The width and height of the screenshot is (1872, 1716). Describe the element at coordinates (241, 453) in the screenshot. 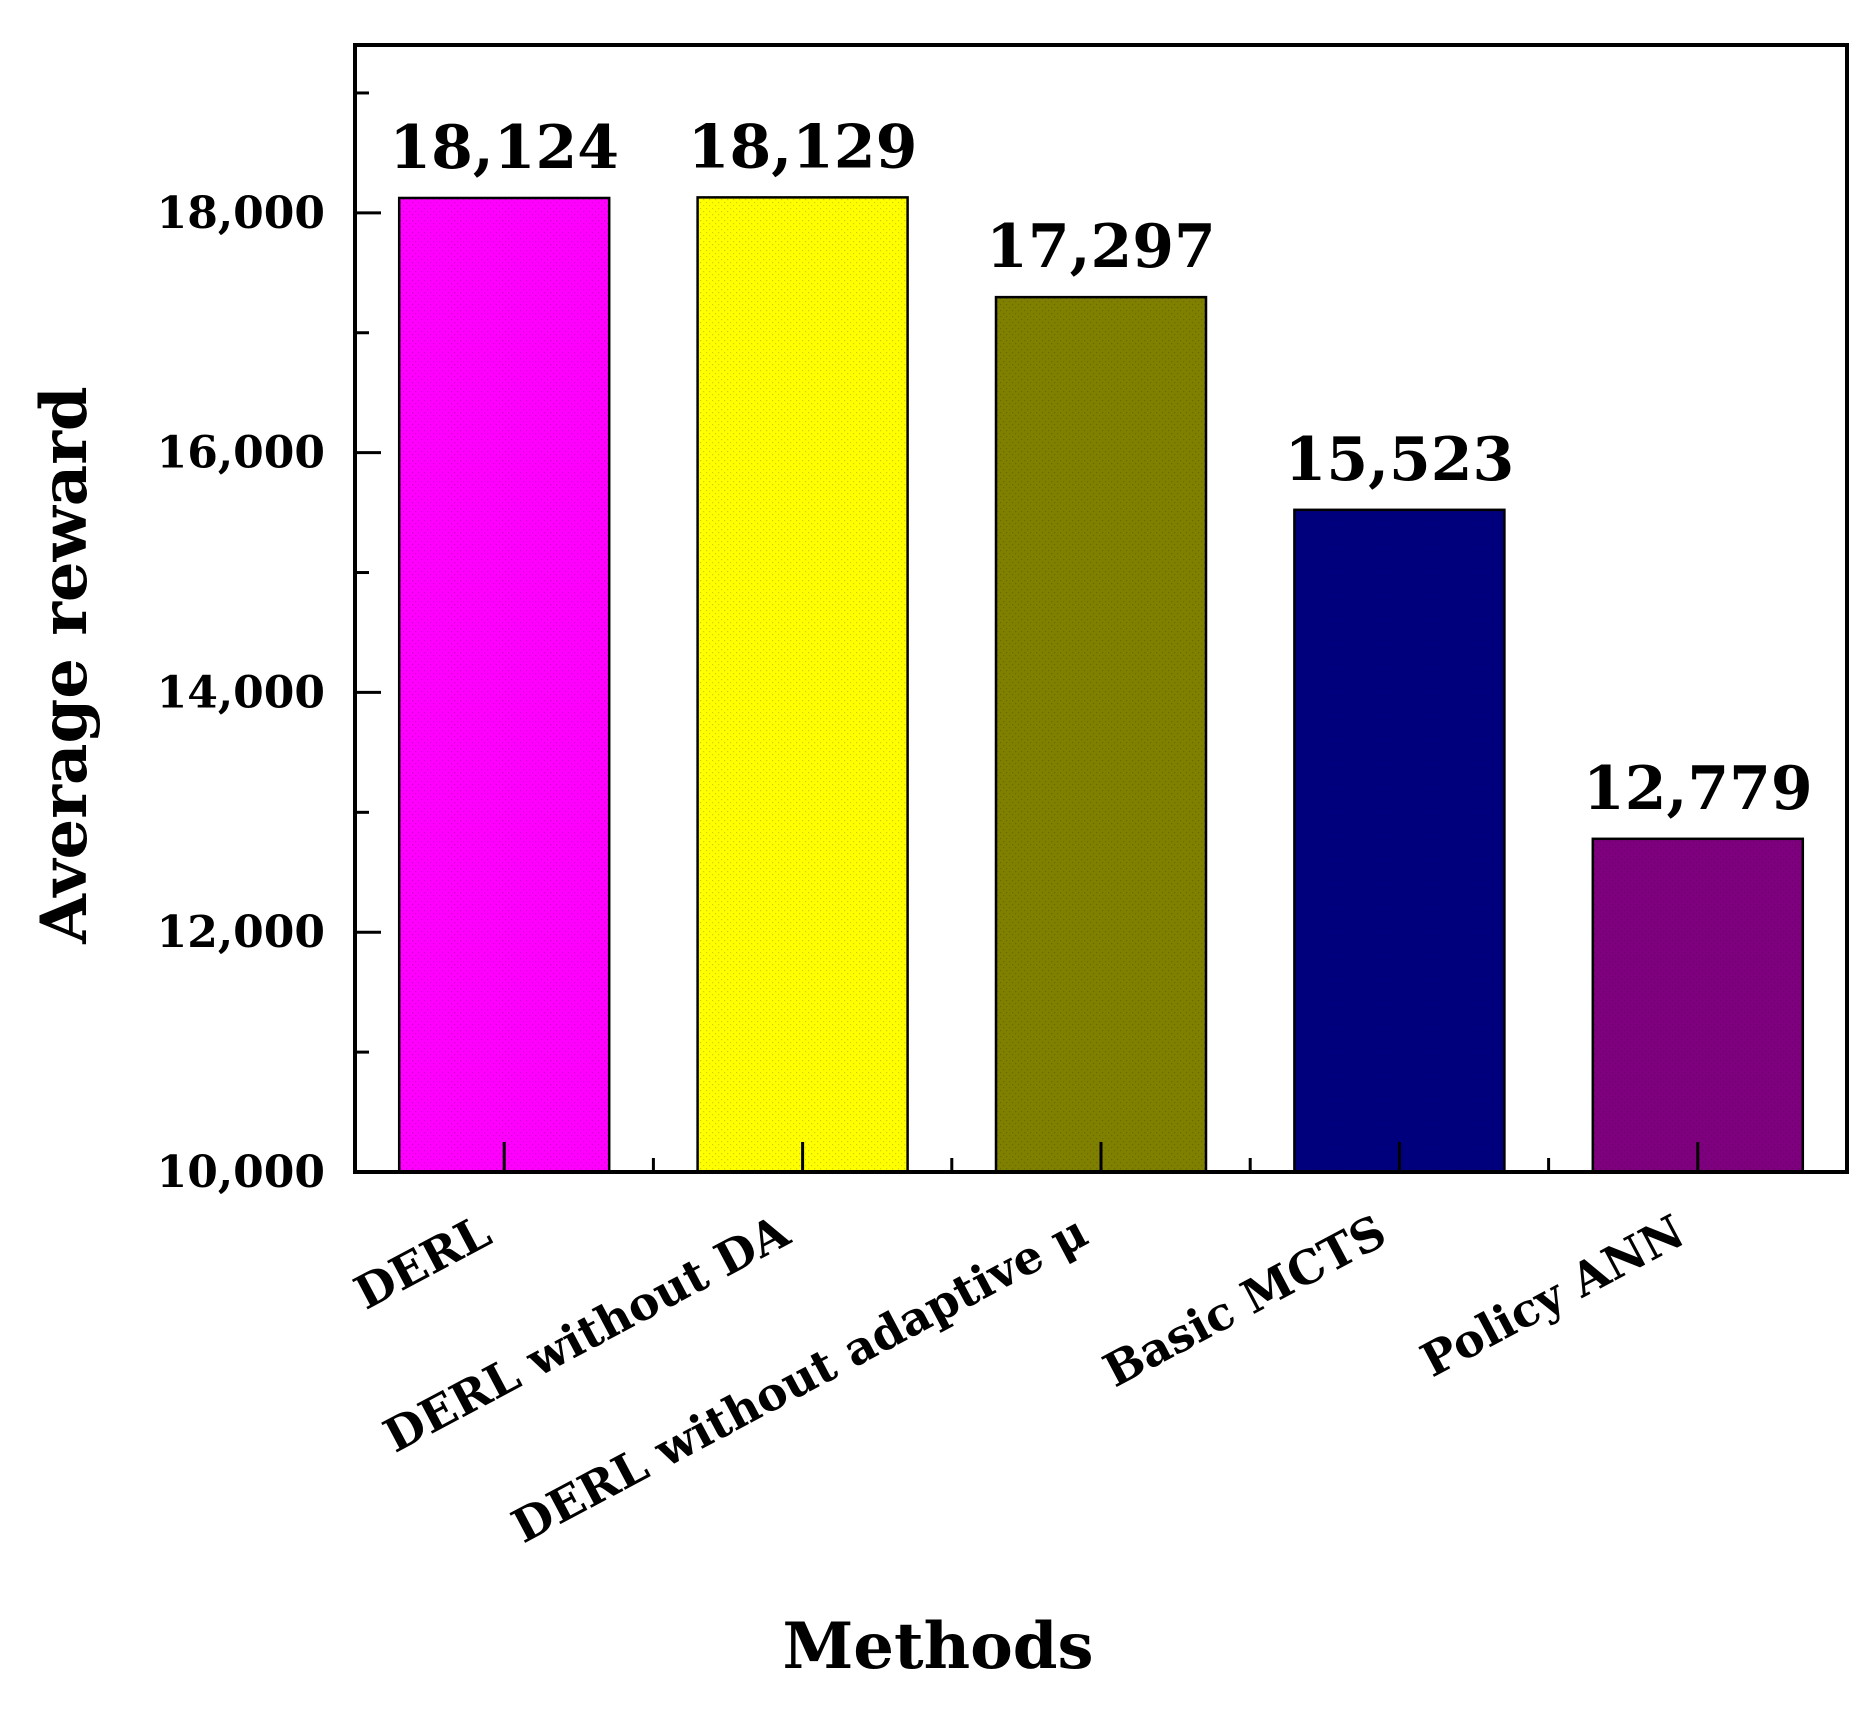

I see `y-tick-label: 16,000` at that location.